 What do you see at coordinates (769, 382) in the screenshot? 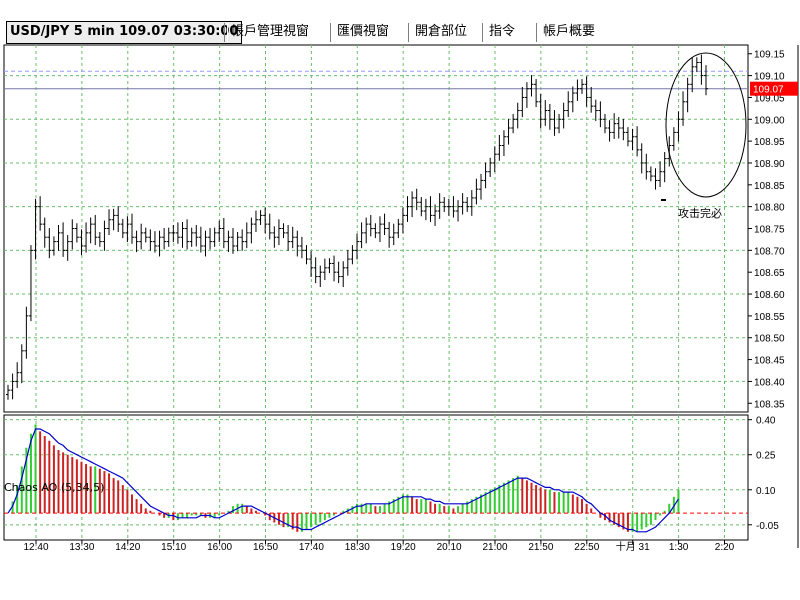
I see `price-y-tick-label: 108.40` at bounding box center [769, 382].